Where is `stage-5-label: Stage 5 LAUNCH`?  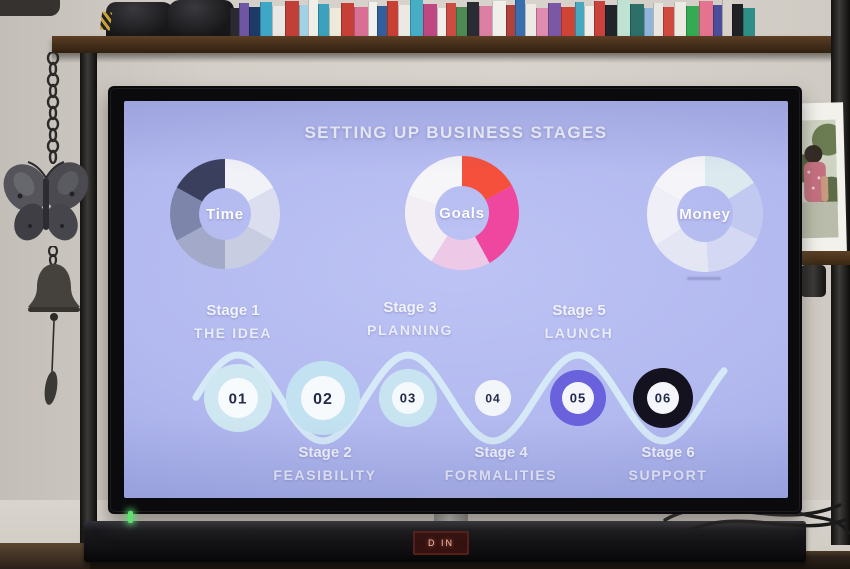
stage-5-label: Stage 5 LAUNCH is located at coordinates (579, 321).